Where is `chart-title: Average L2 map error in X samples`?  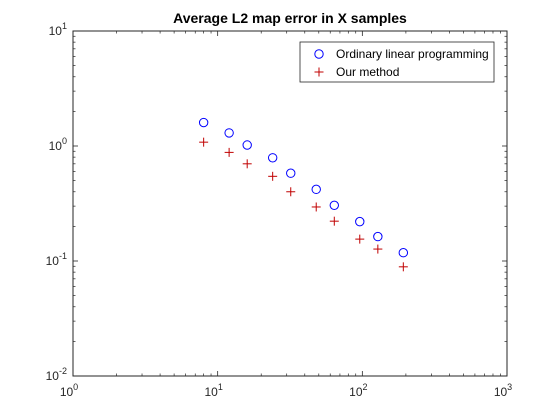 chart-title: Average L2 map error in X samples is located at coordinates (290, 18).